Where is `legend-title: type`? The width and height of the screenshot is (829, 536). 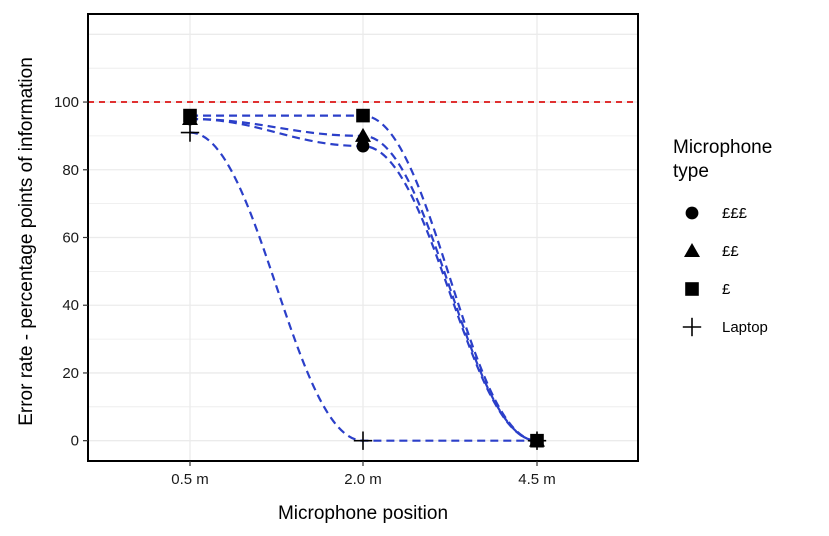
legend-title: type is located at coordinates (691, 171).